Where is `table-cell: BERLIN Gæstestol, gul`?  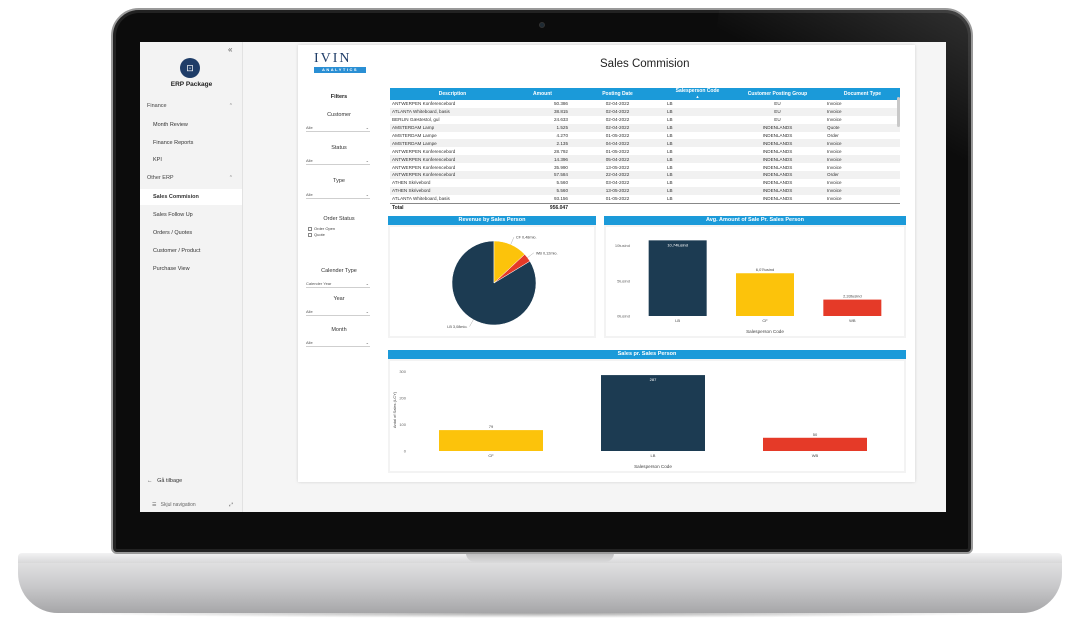
table-cell: BERLIN Gæstestol, gul is located at coordinates (416, 120).